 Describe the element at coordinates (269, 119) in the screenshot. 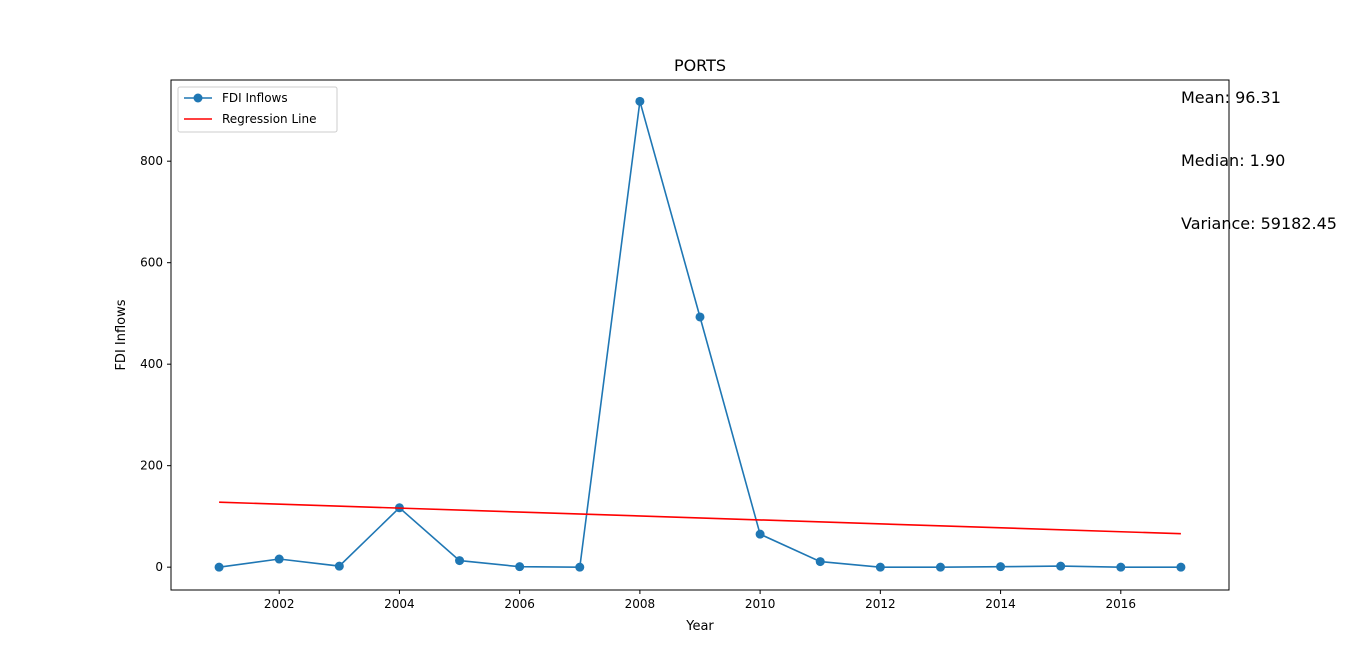

I see `legend-label: Regression Line` at that location.